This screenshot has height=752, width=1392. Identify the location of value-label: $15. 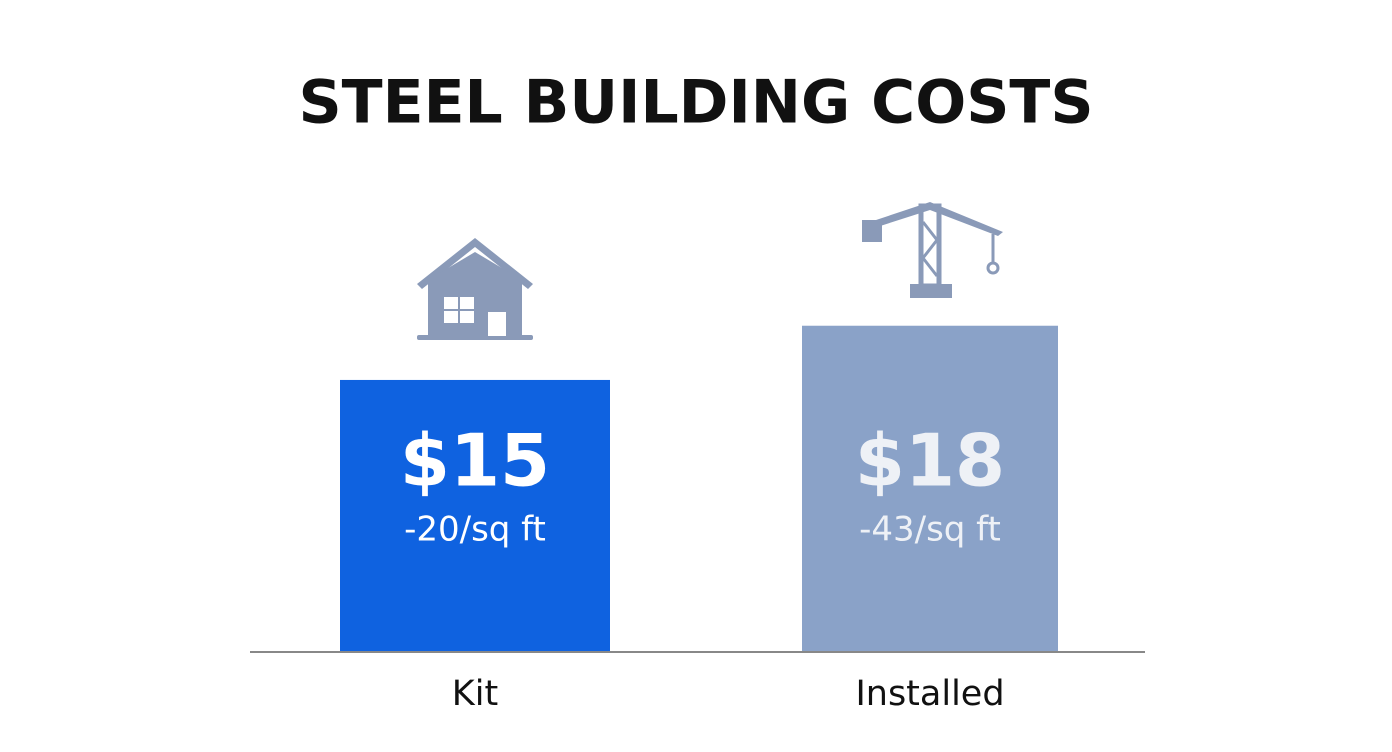
(475, 461).